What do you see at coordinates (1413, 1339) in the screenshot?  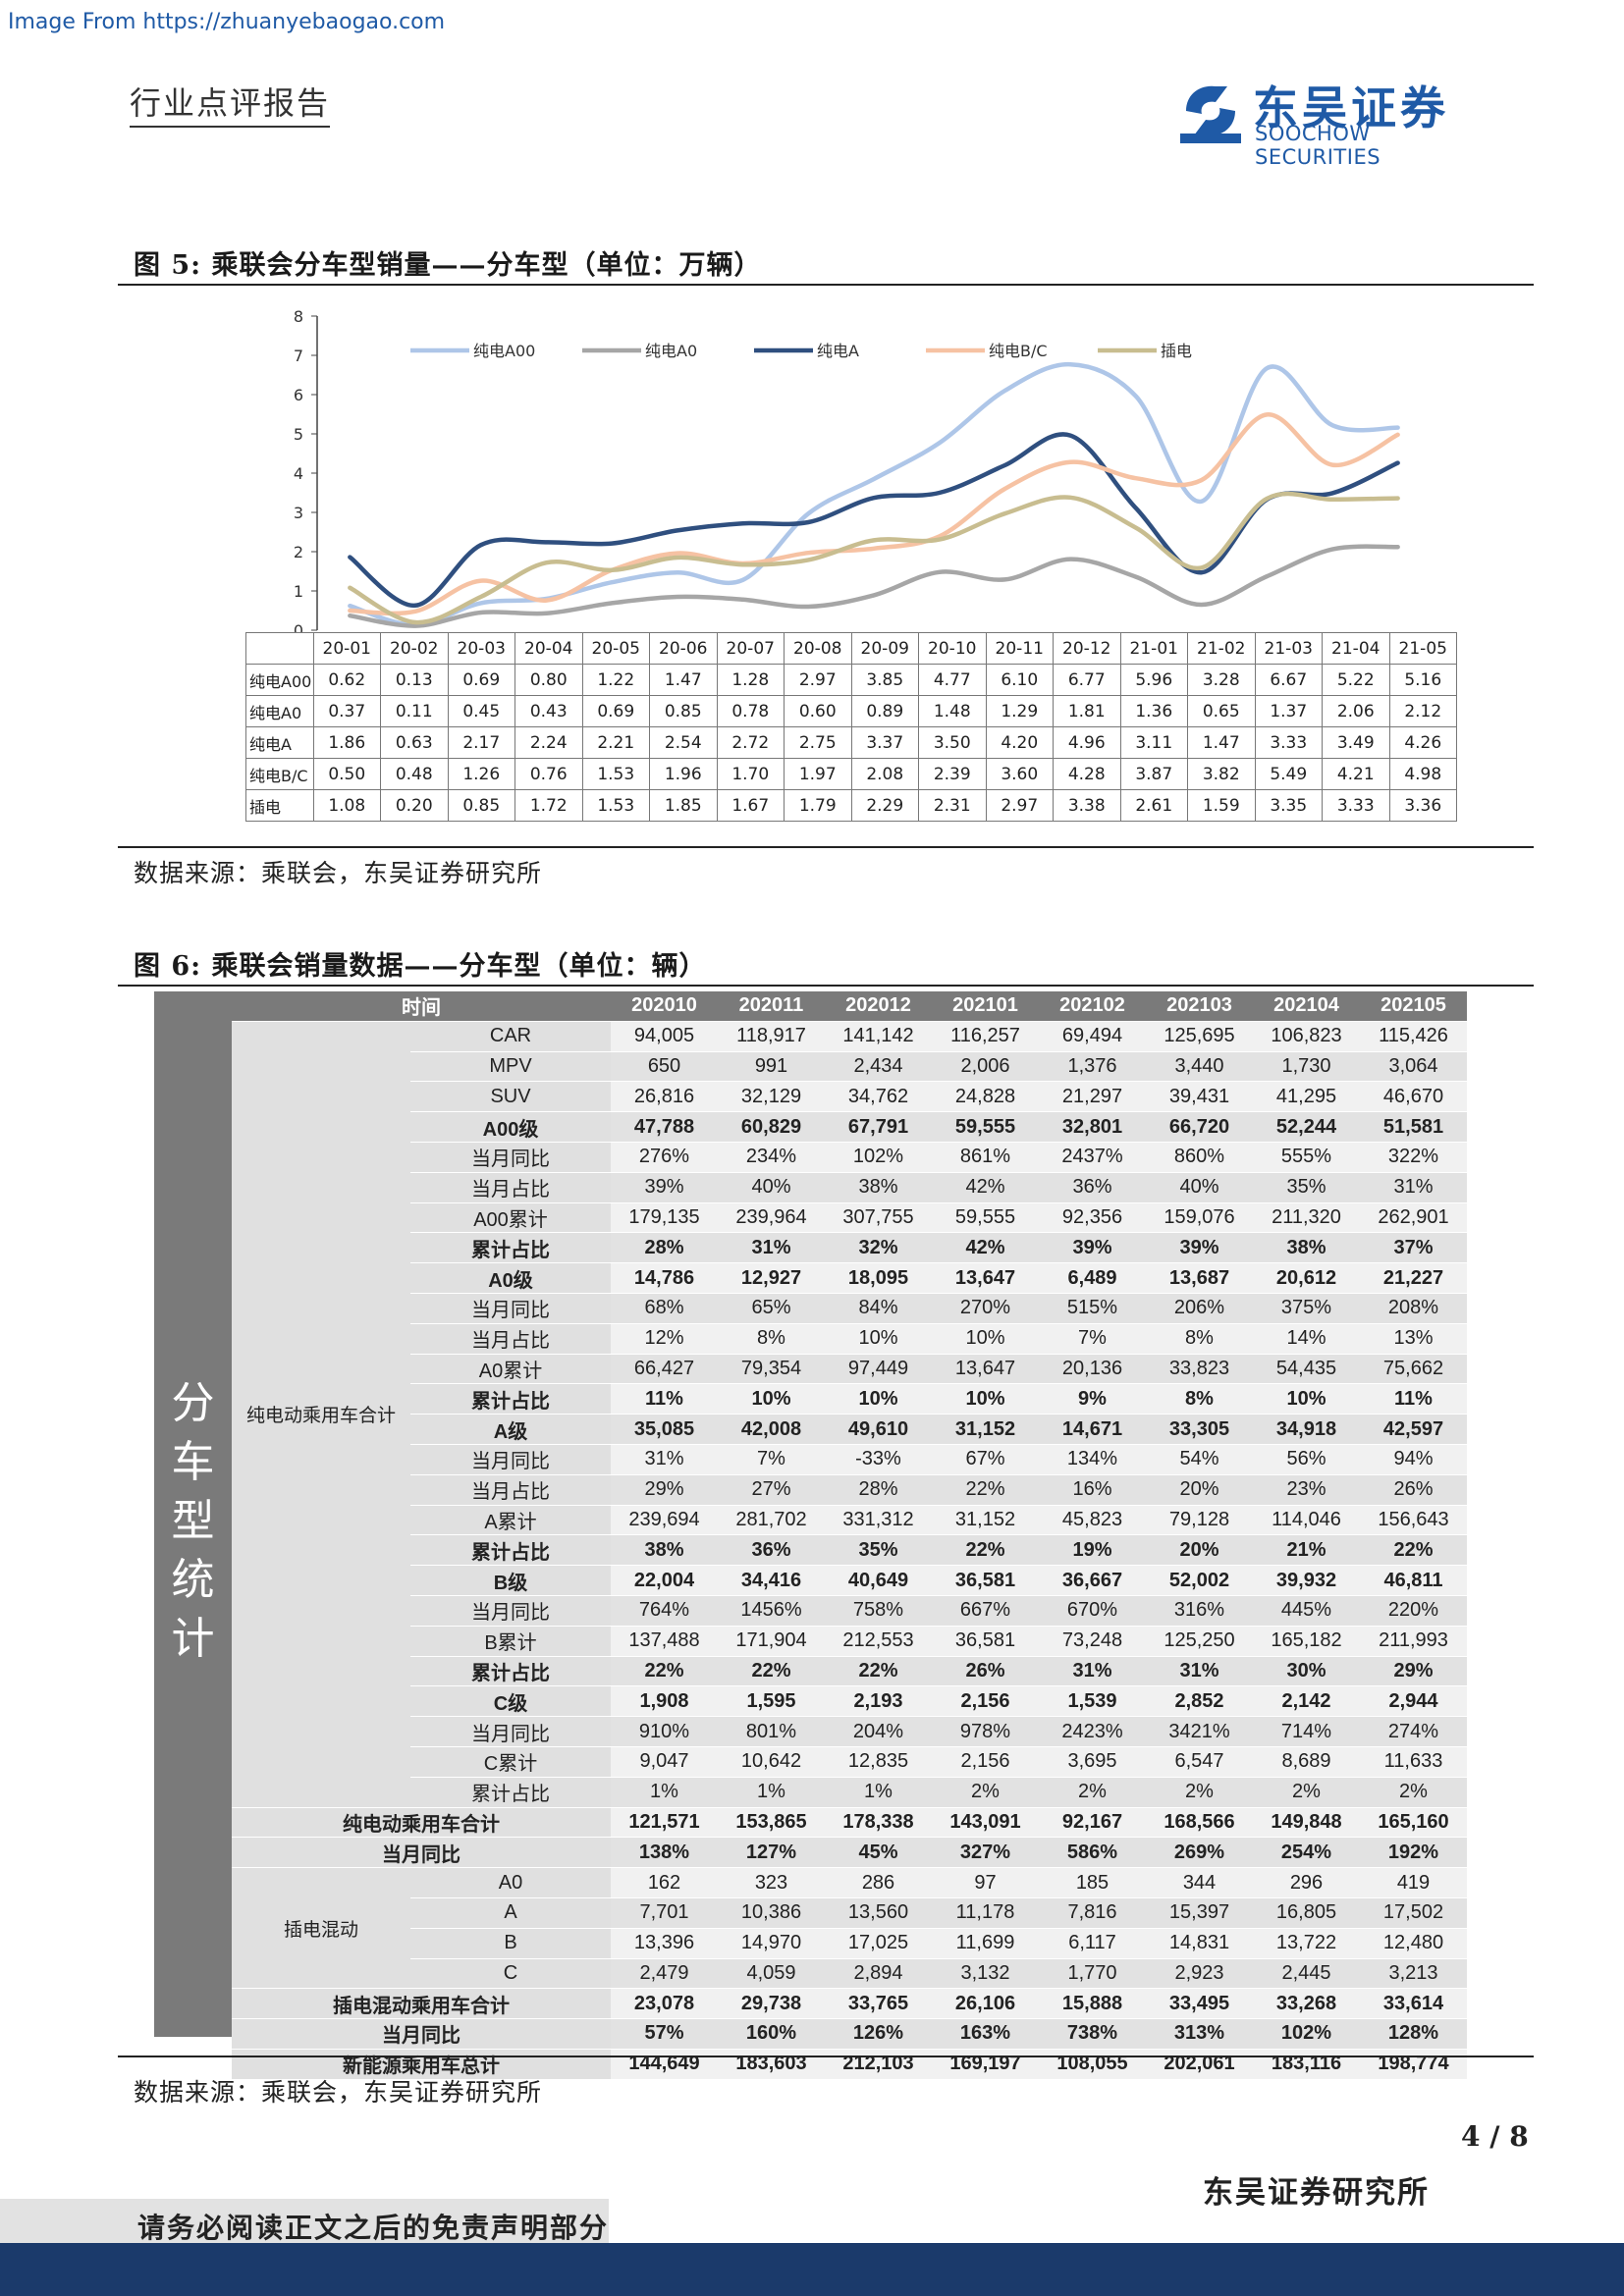 I see `value-cell: 13%` at bounding box center [1413, 1339].